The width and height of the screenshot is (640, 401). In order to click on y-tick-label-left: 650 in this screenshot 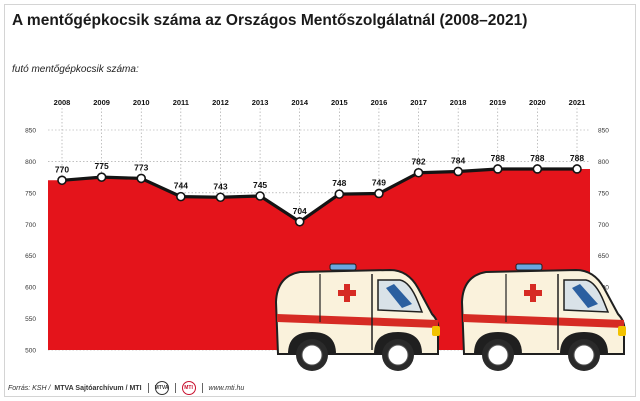, I will do `click(30, 256)`.